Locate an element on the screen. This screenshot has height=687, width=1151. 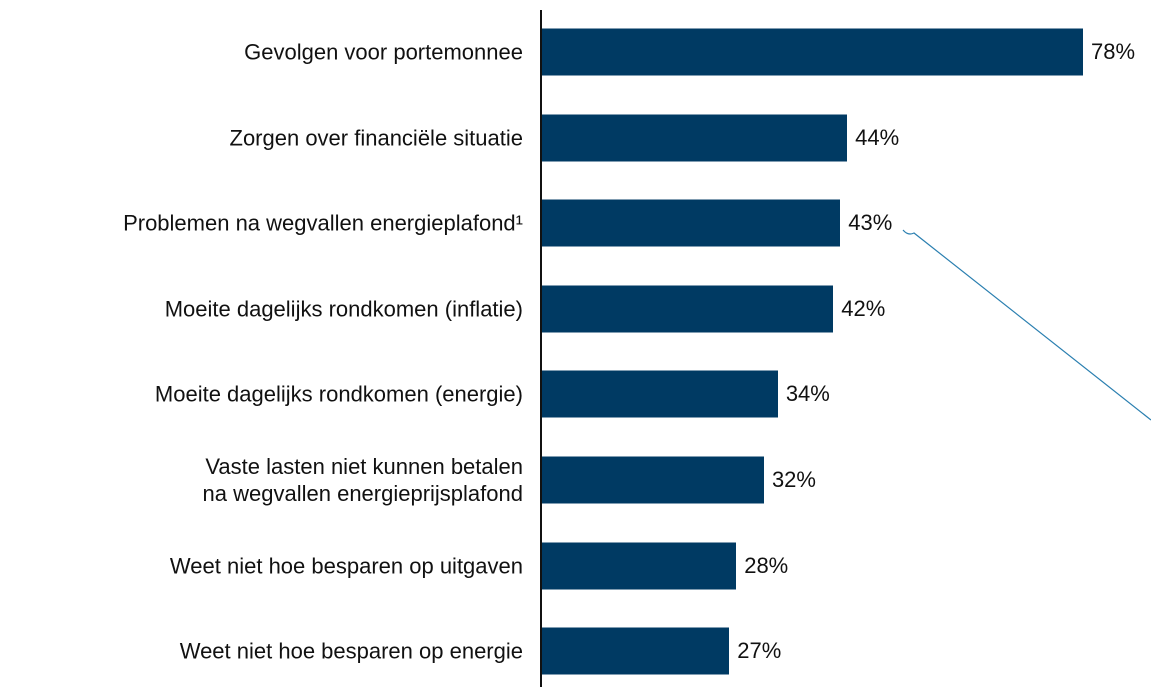
value-label: 43% is located at coordinates (870, 223).